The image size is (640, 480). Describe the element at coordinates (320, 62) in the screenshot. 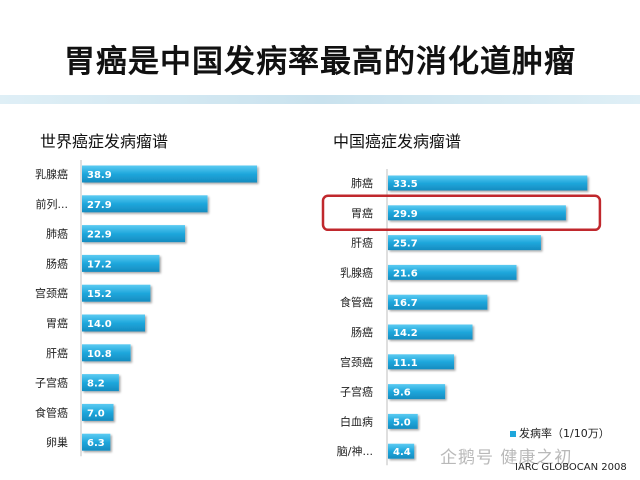

I see `page-title: 胃癌是中国发病率最高的消化道肿瘤` at that location.